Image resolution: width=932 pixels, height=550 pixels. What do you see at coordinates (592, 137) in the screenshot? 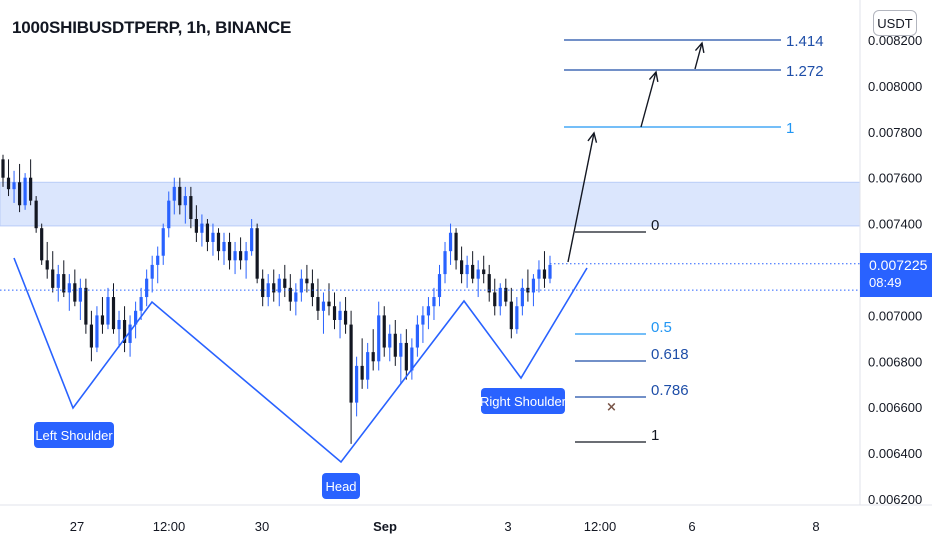
I see `projection-arrow-1-head` at bounding box center [592, 137].